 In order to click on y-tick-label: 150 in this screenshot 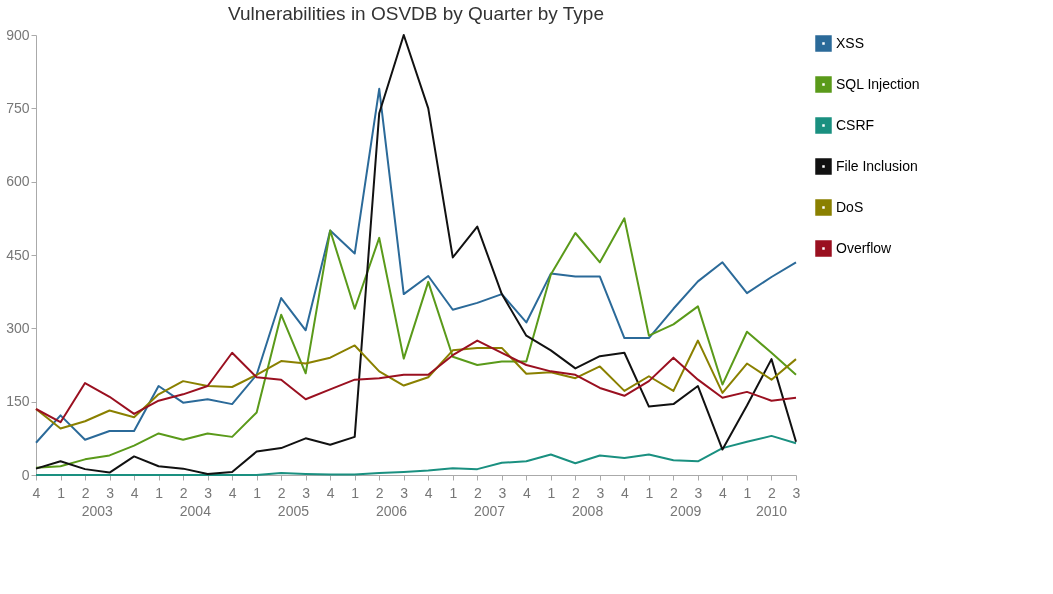, I will do `click(18, 401)`.